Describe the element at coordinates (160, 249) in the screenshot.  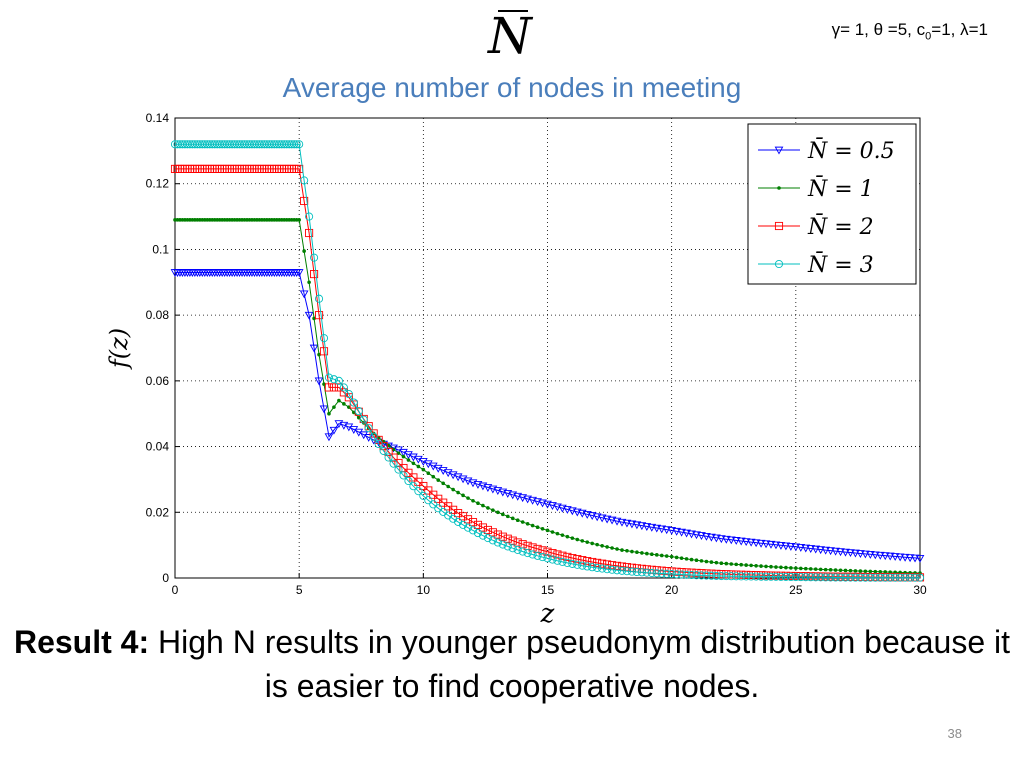
I see `y-tick-label: 0.1` at that location.